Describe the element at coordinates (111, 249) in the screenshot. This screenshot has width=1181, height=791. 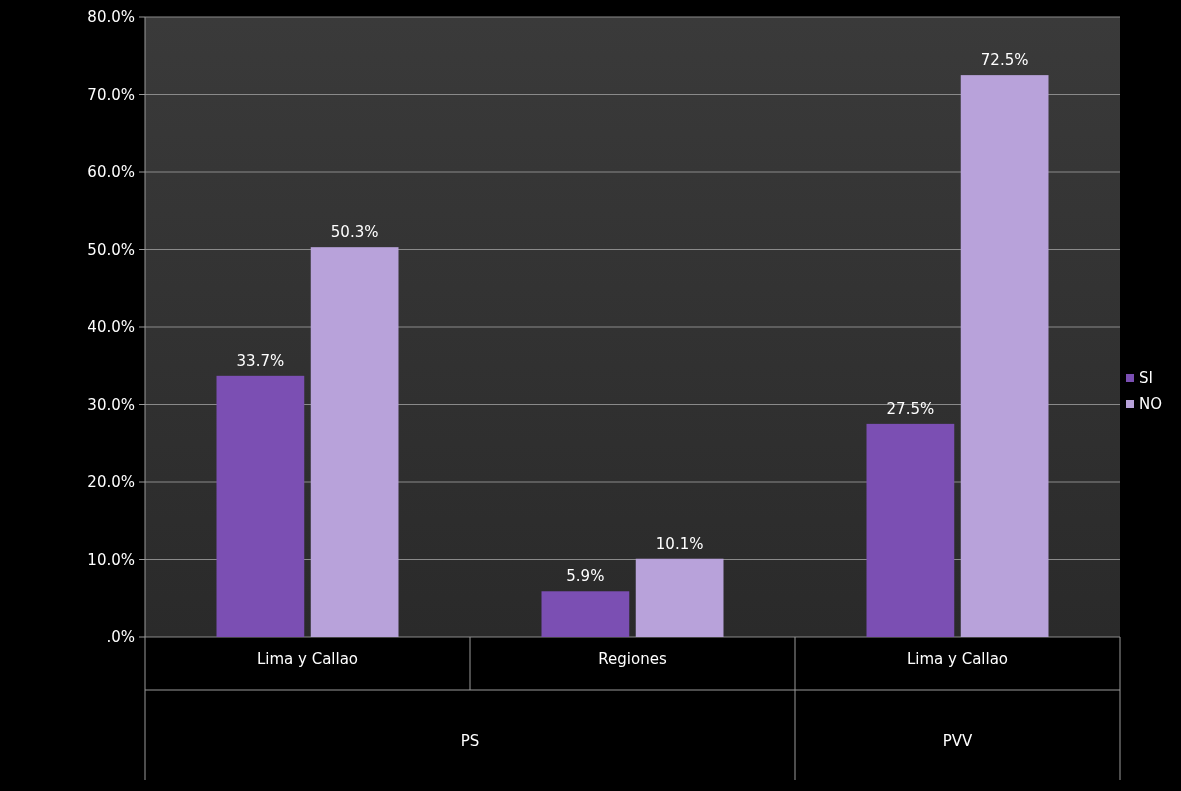
I see `y-tick-label: 50.0%` at that location.